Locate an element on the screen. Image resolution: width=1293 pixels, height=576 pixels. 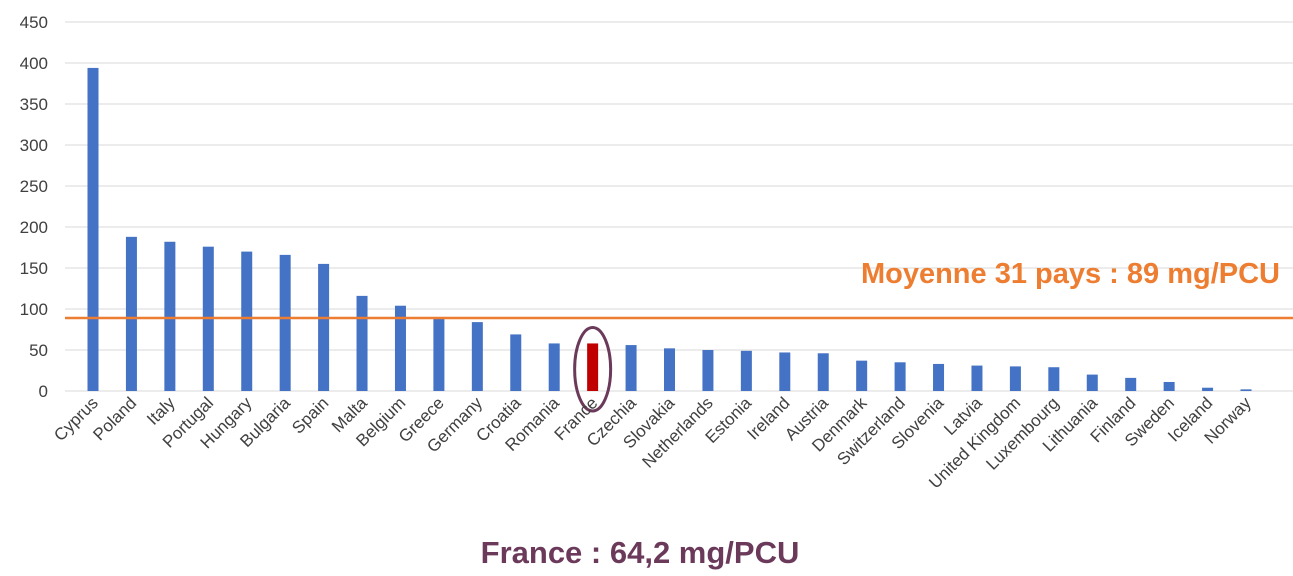
x-tick-label: Spain is located at coordinates (310, 415).